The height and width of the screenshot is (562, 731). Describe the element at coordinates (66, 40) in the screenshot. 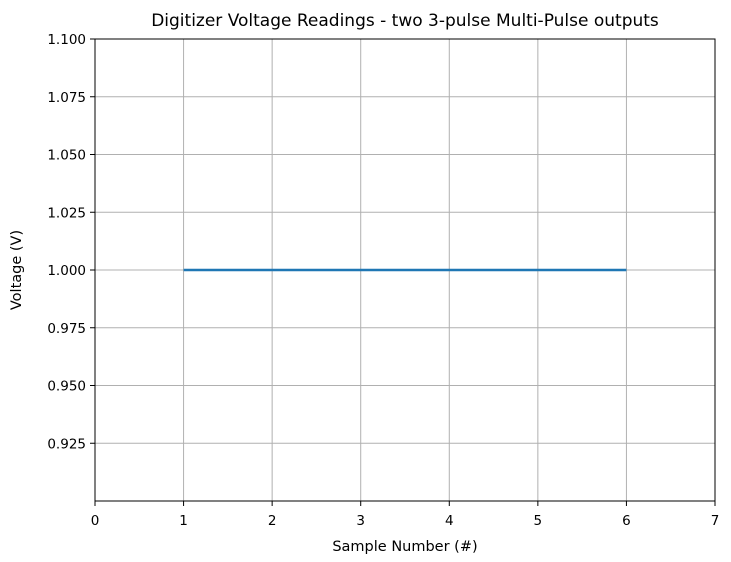

I see `y-tick-label: 1.100` at that location.